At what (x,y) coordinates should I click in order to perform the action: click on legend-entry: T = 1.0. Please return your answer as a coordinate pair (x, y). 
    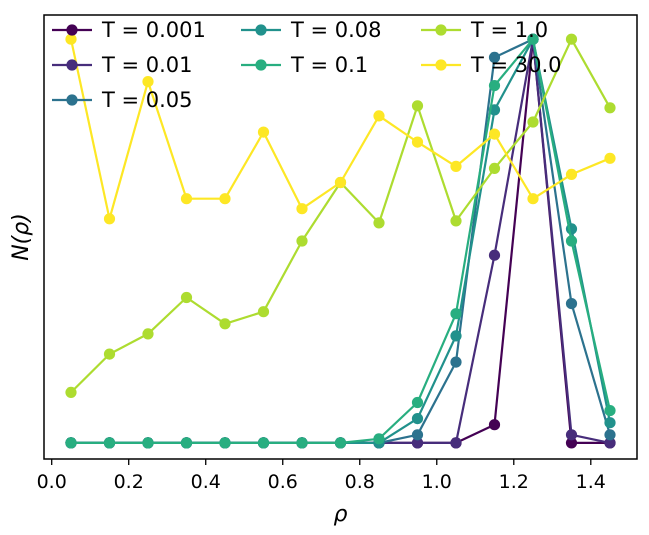
    Looking at the image, I should click on (484, 30).